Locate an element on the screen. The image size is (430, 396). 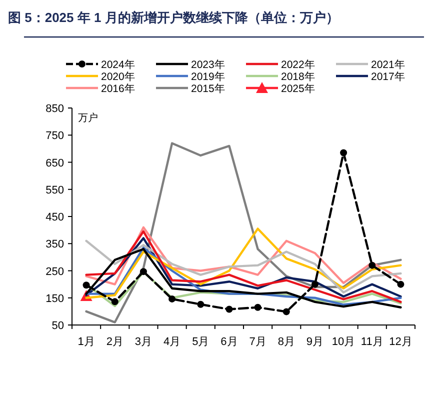
legend-label: 2025年 is located at coordinates (298, 89).